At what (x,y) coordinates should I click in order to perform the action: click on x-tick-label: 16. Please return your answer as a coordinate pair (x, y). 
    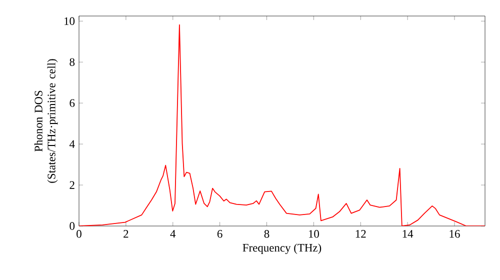
    Looking at the image, I should click on (455, 234).